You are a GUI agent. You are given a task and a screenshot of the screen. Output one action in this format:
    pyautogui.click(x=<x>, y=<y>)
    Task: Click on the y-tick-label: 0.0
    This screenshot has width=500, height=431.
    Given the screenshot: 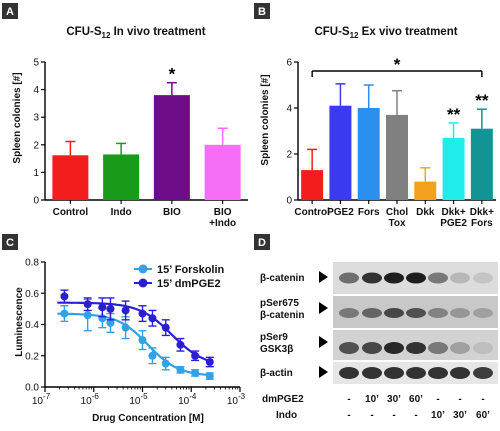 What is the action you would take?
    pyautogui.click(x=32, y=388)
    